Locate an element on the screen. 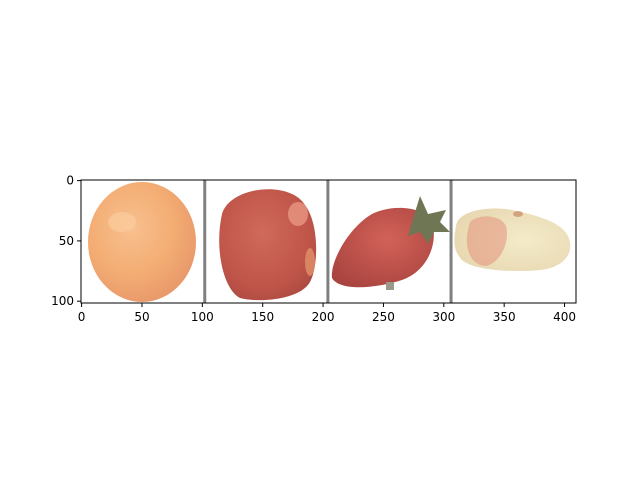  y-axis: 0 50 100 is located at coordinates (66, 241).